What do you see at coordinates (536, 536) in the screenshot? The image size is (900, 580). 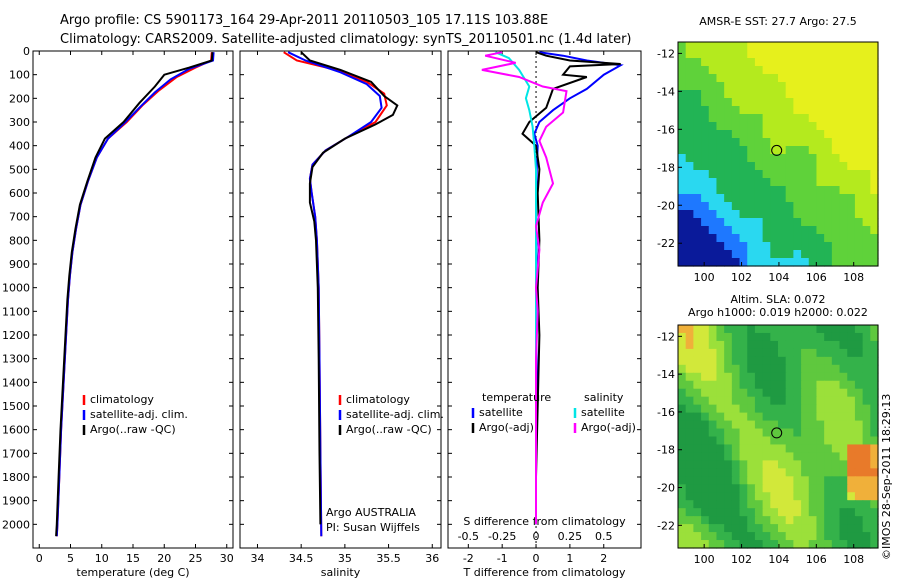 I see `difference-s-tick-label: 0` at bounding box center [536, 536].